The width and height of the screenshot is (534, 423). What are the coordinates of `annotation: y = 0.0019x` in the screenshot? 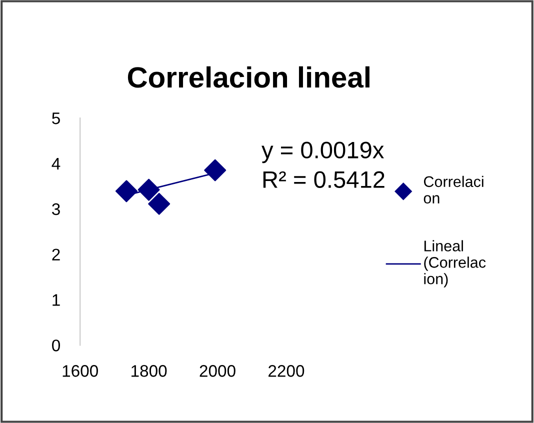 It's located at (323, 153).